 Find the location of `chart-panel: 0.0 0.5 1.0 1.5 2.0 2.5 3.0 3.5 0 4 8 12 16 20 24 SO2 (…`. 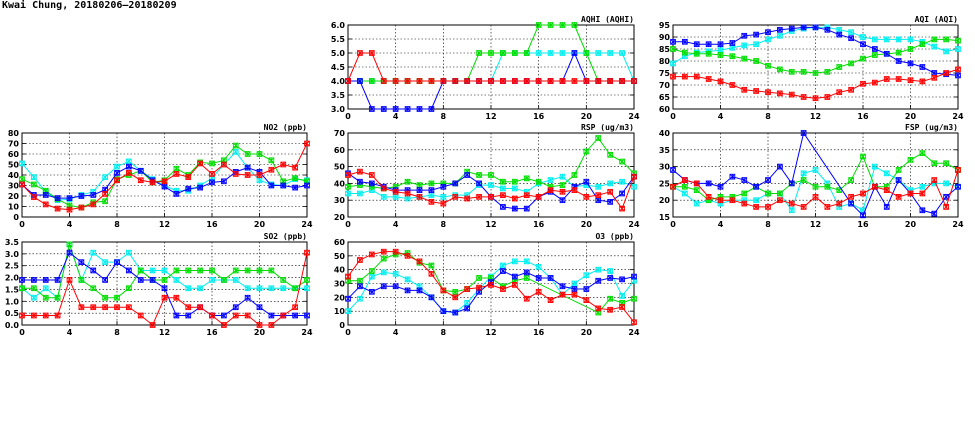

chart-panel: 0.0 0.5 1.0 1.5 2.0 2.5 3.0 3.5 0 4 8 12 16 20 24 SO2 (… is located at coordinates (159, 284).